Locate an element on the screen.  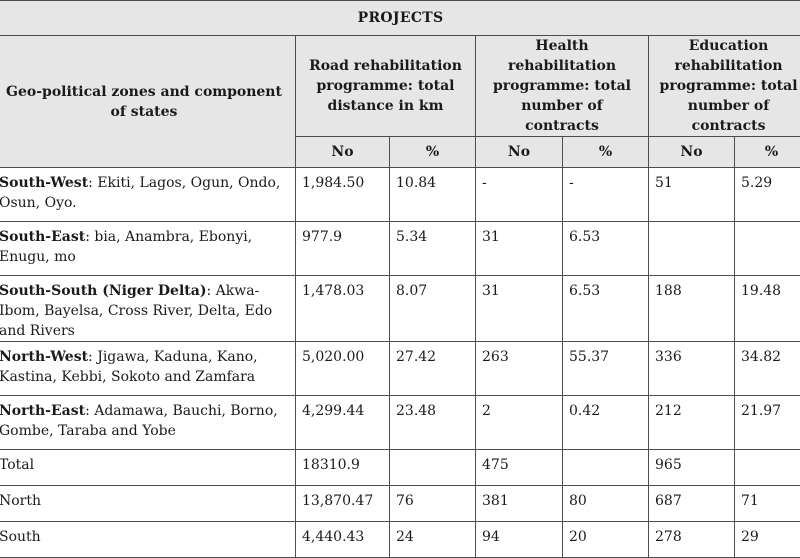
education-pct-cell: 5.29 is located at coordinates (767, 195).